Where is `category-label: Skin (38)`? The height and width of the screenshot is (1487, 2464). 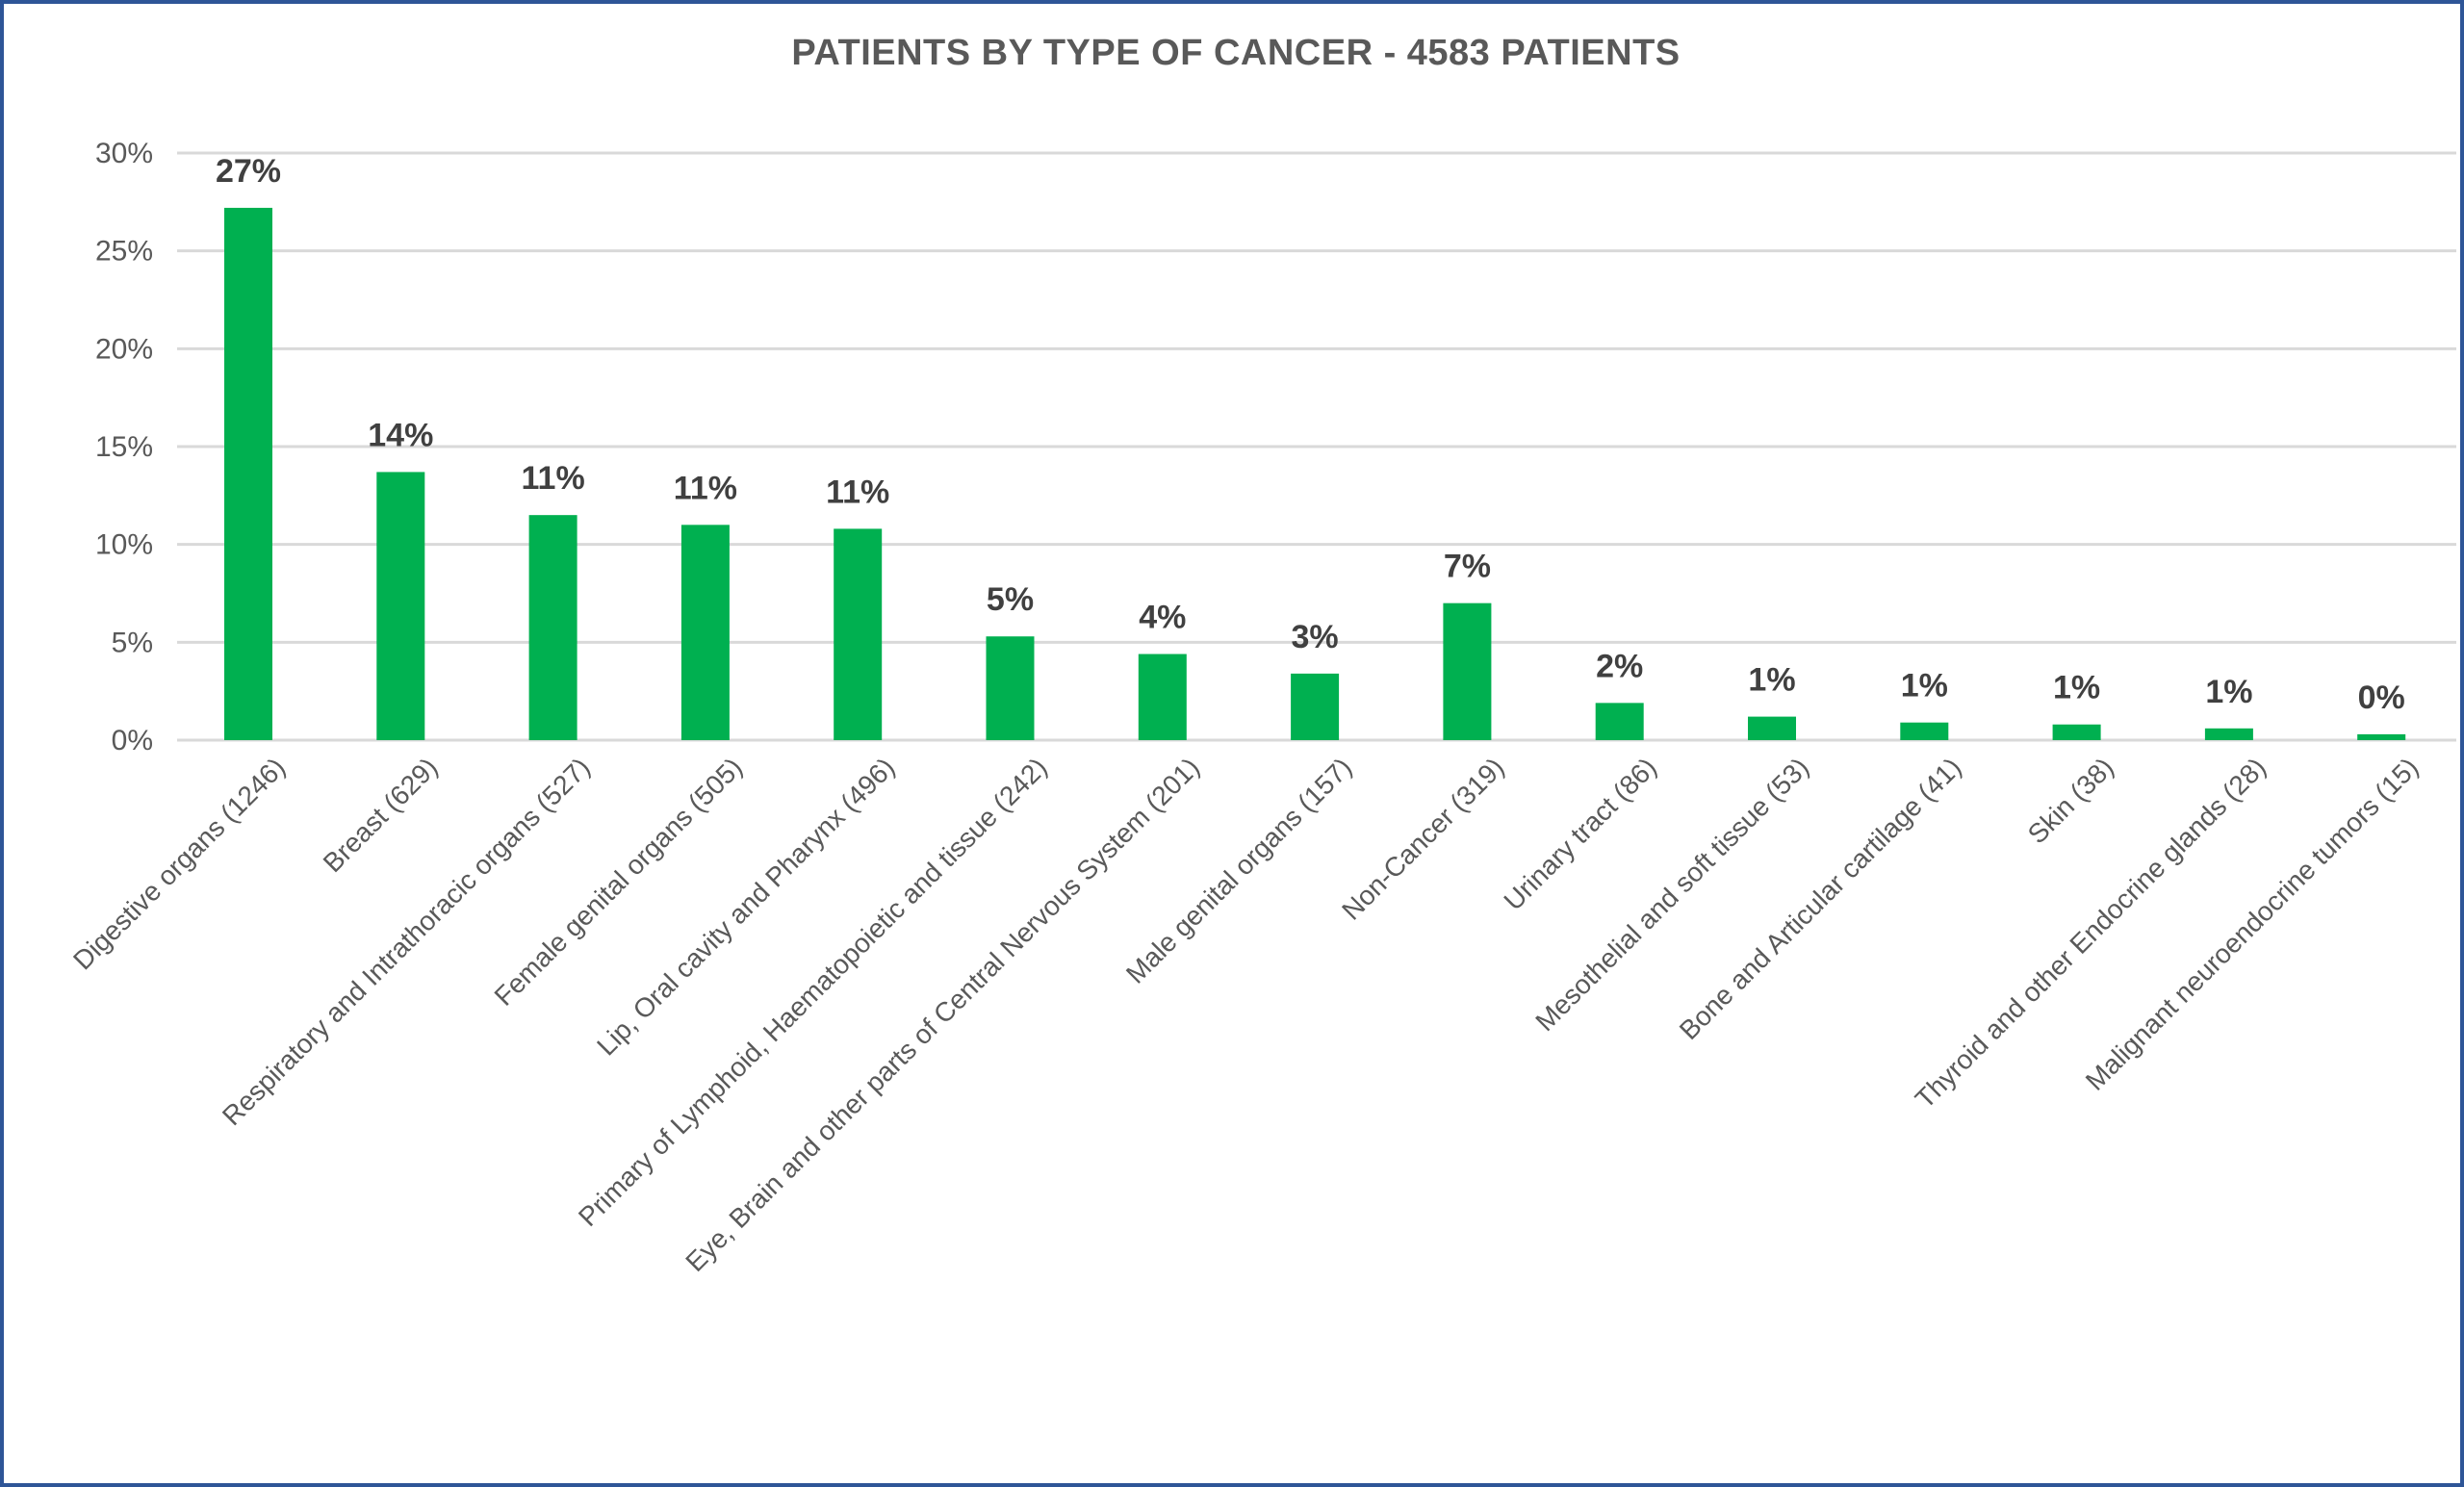
category-label: Skin (38) is located at coordinates (2070, 800).